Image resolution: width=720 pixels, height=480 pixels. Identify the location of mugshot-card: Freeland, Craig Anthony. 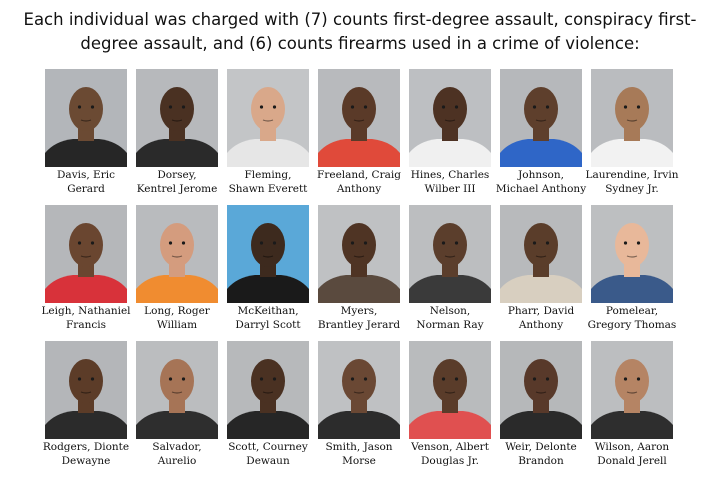
(359, 135).